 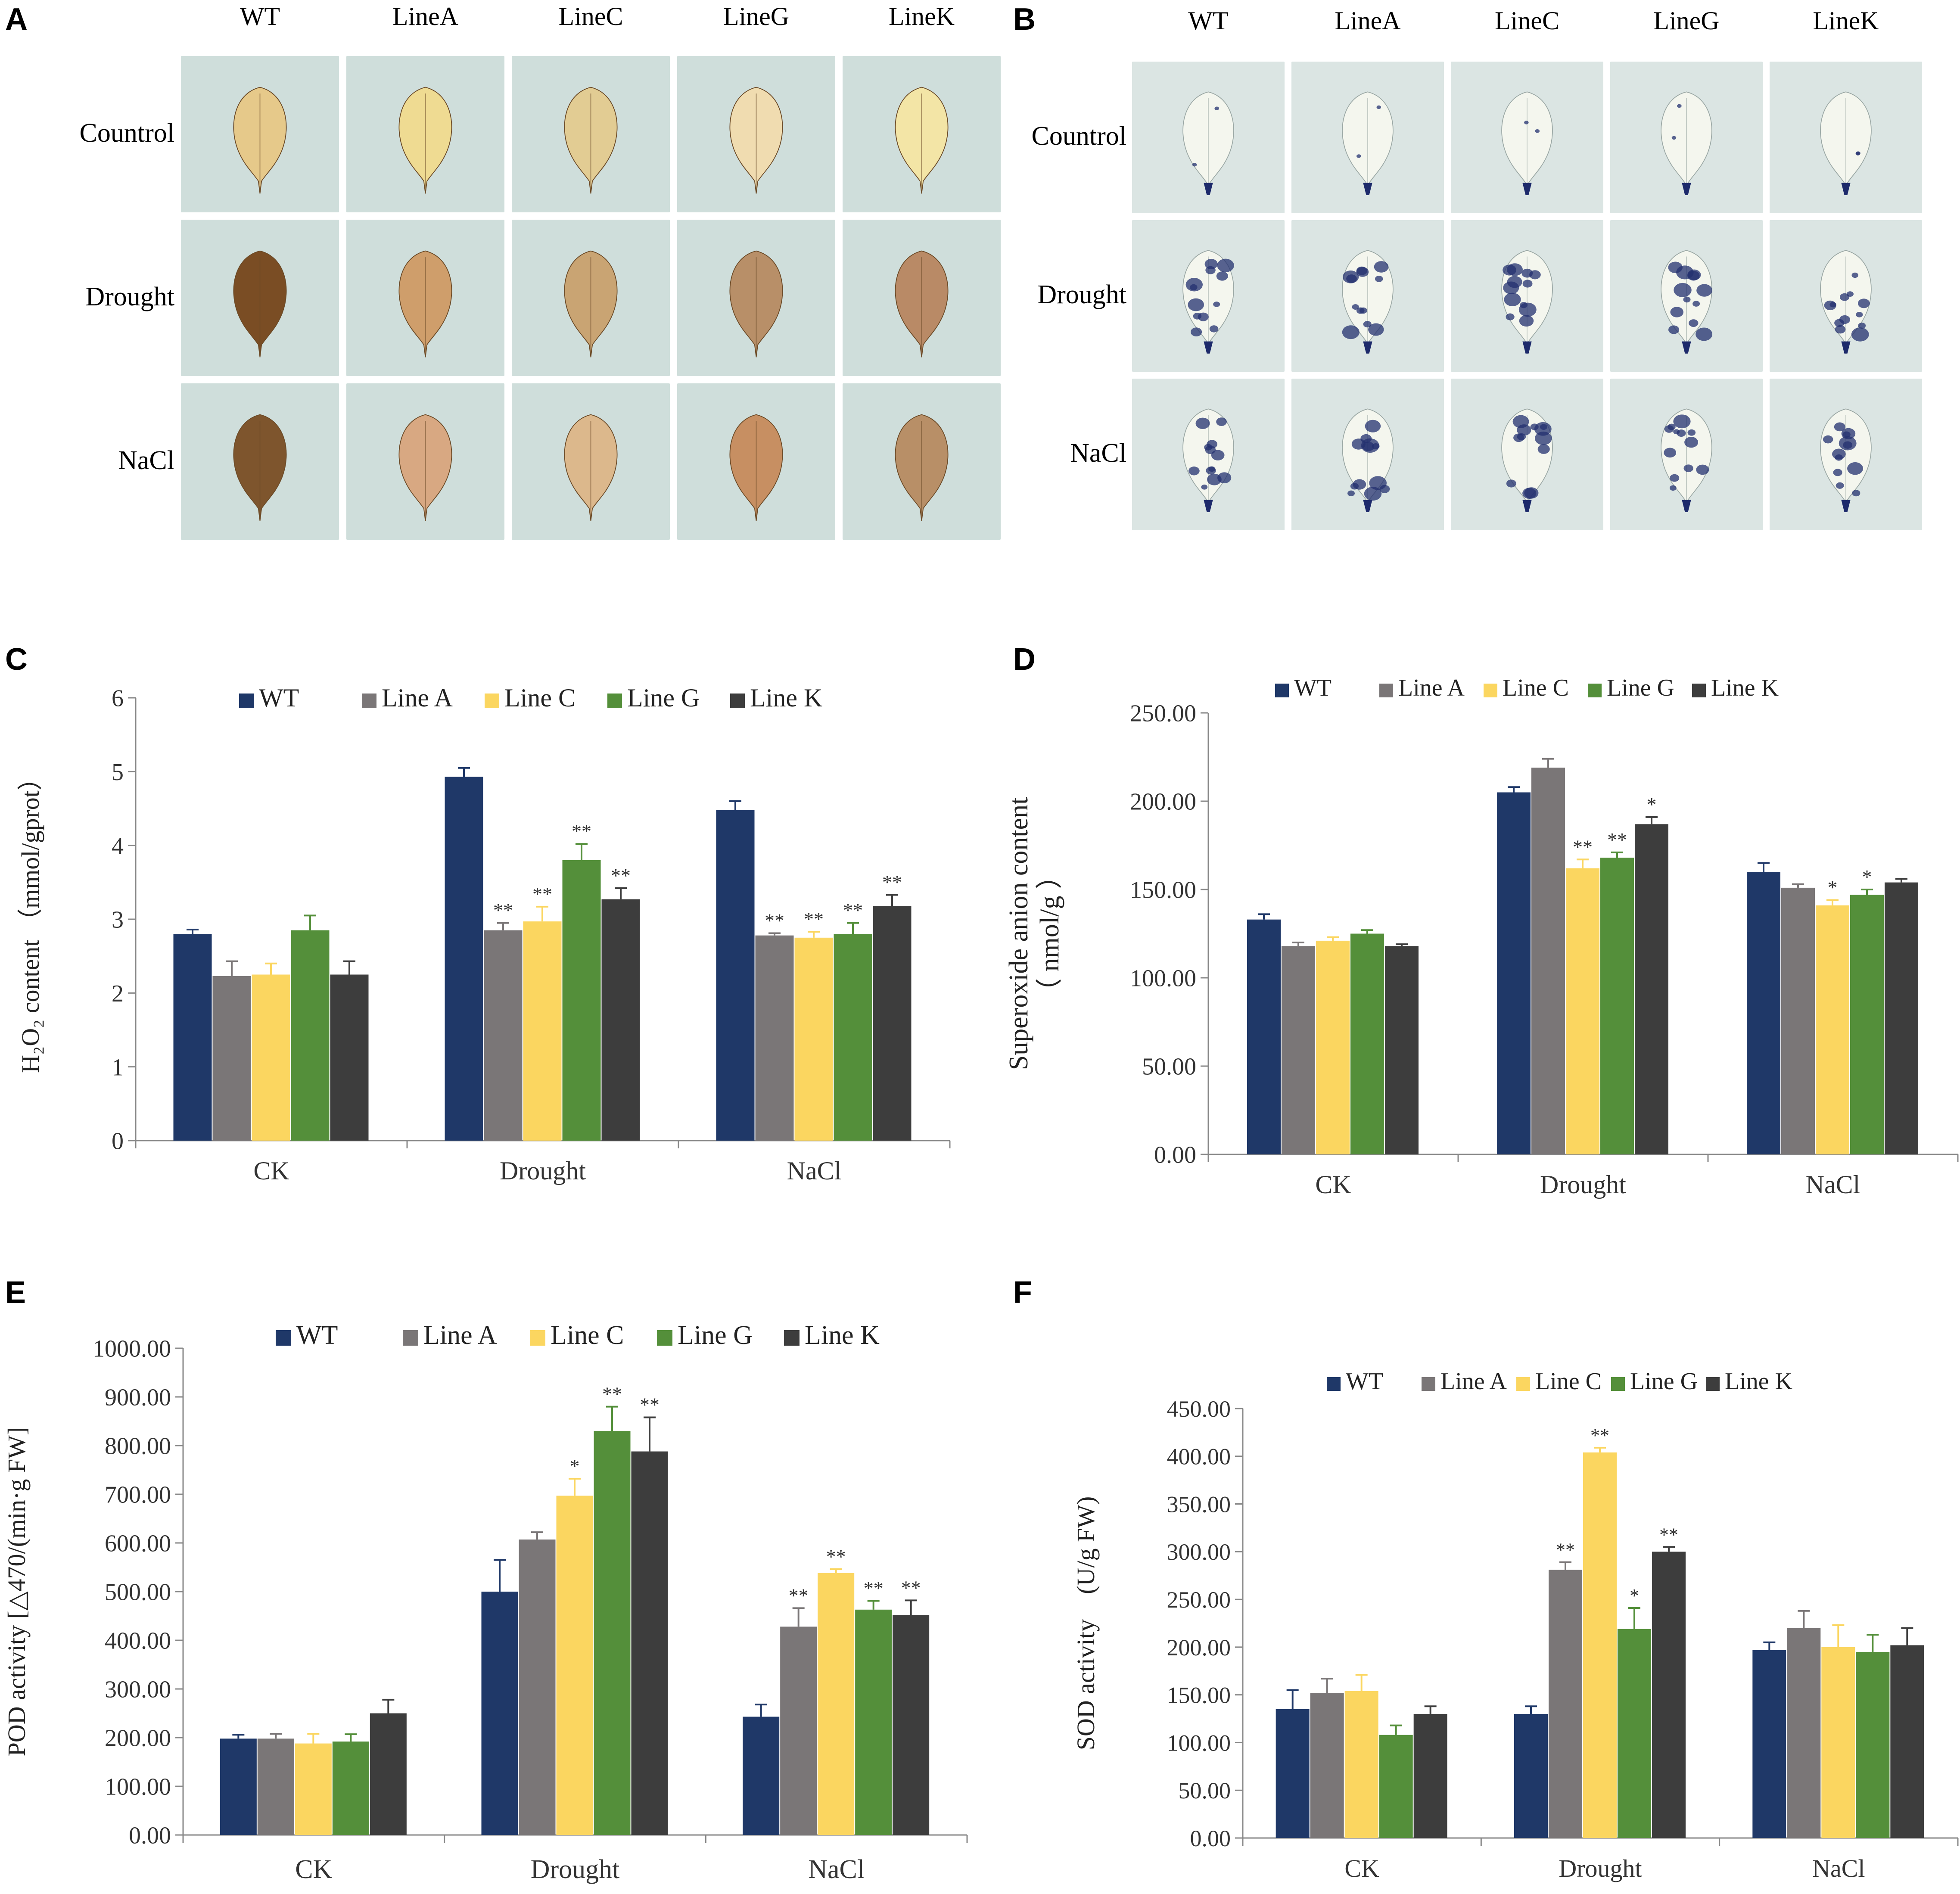 What do you see at coordinates (146, 460) in the screenshot?
I see `panelA-row-nacl: NaCl` at bounding box center [146, 460].